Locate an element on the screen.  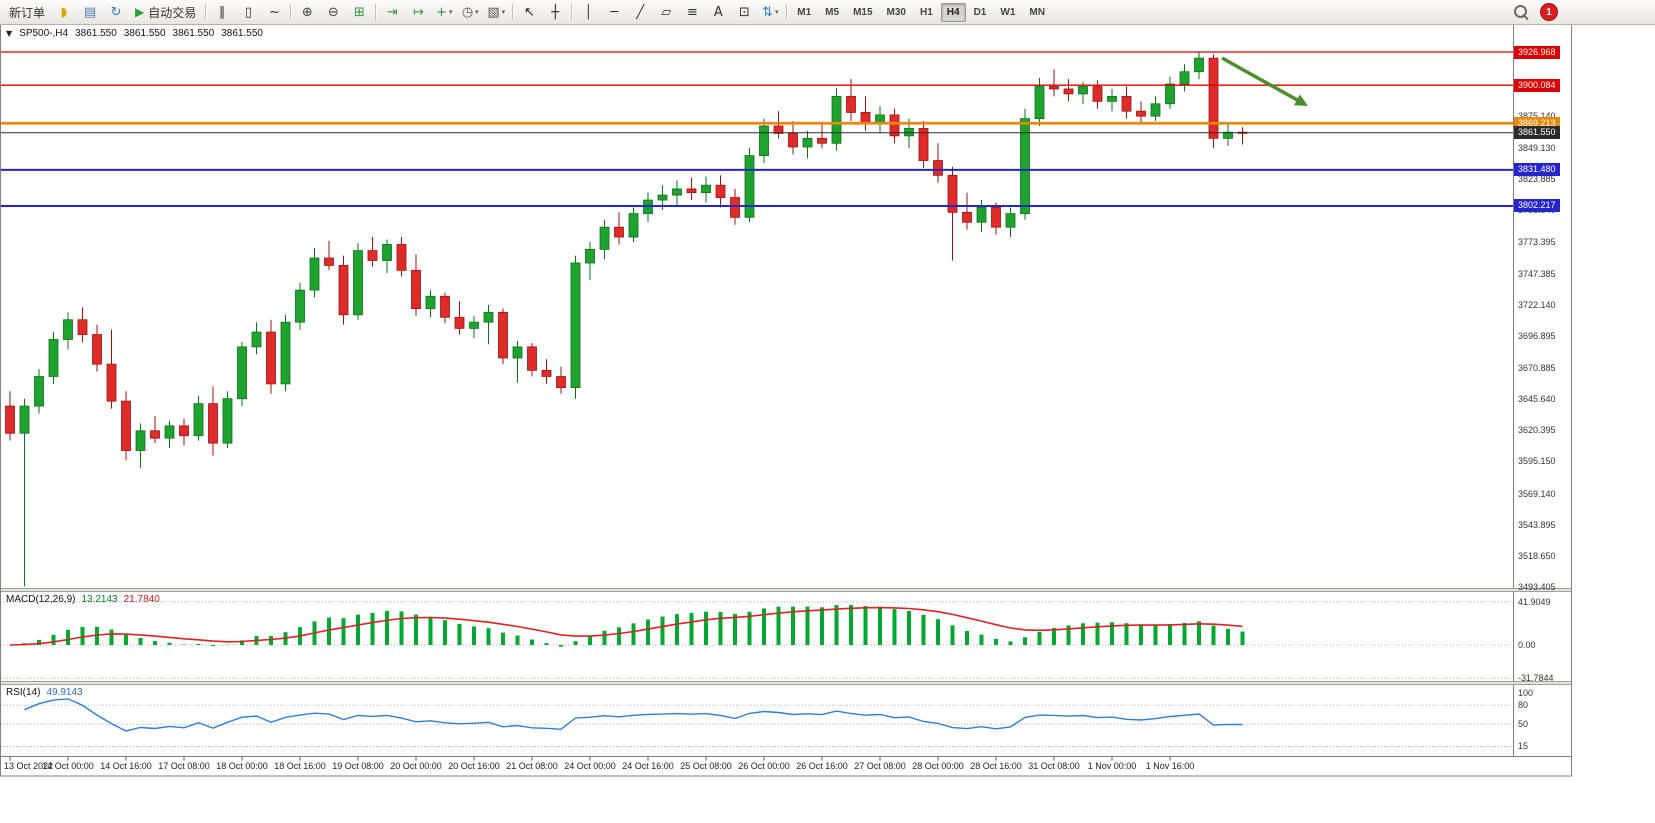
trendline-icon-glyph: ╱ is located at coordinates (640, 12).